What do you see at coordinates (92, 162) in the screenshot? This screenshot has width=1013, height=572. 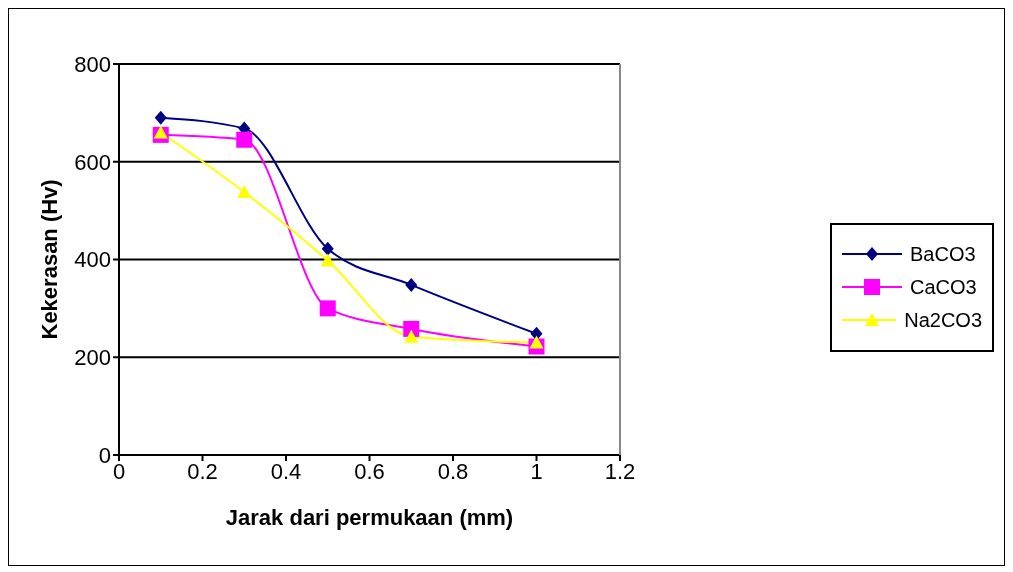 I see `y-tick-label: 600` at bounding box center [92, 162].